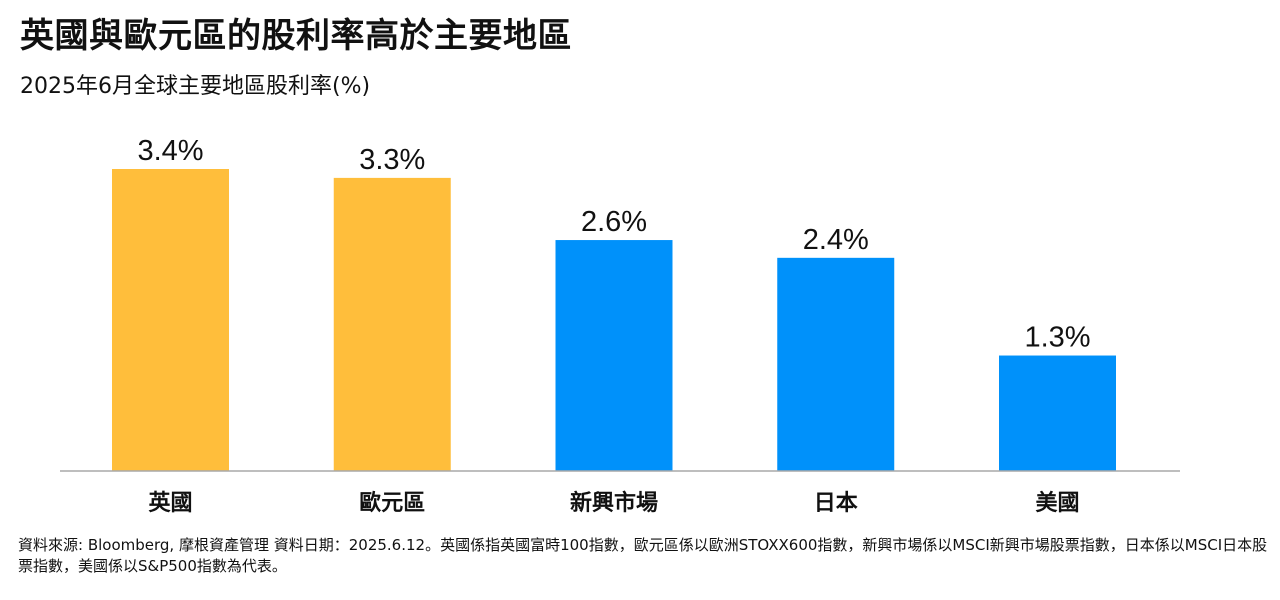 This screenshot has width=1280, height=600. What do you see at coordinates (170, 151) in the screenshot?
I see `value-label-0: 3.4%` at bounding box center [170, 151].